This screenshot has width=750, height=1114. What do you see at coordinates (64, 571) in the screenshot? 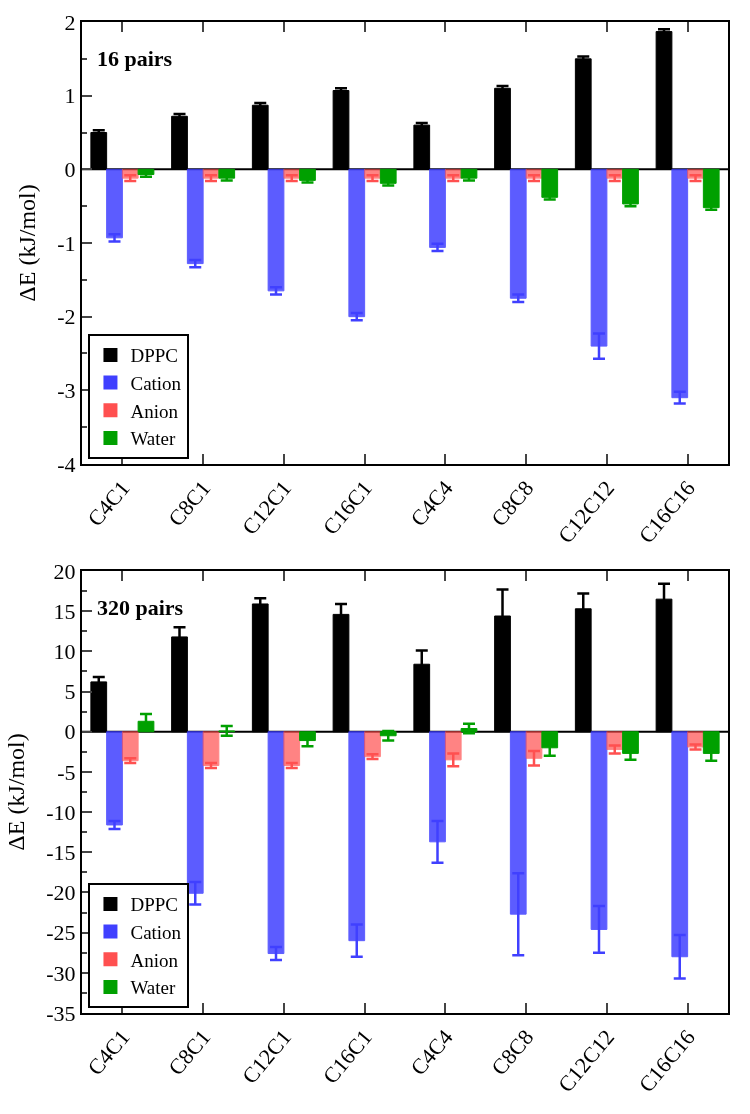
I see `y-tick-label: 20` at bounding box center [64, 571].